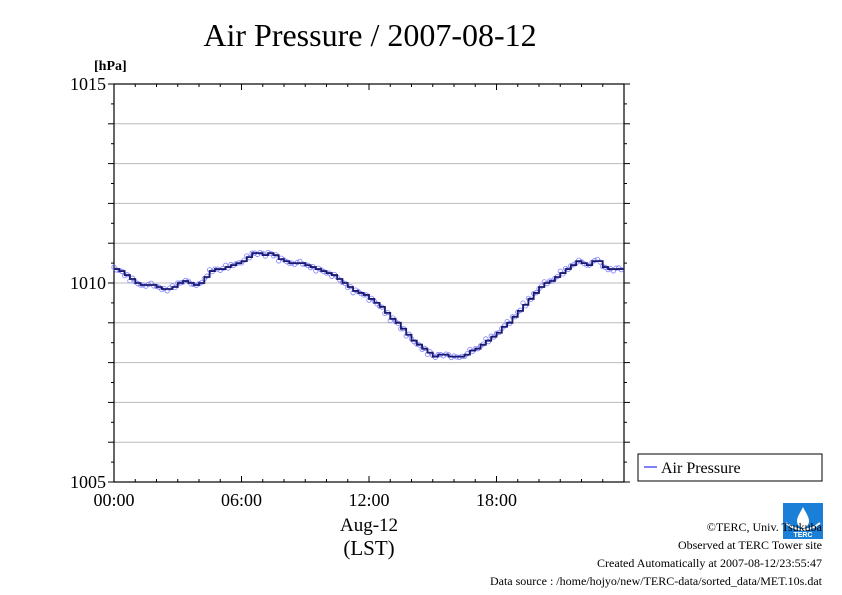 This screenshot has height=595, width=842. What do you see at coordinates (110, 66) in the screenshot?
I see `y-axis-label: [hPa]` at bounding box center [110, 66].